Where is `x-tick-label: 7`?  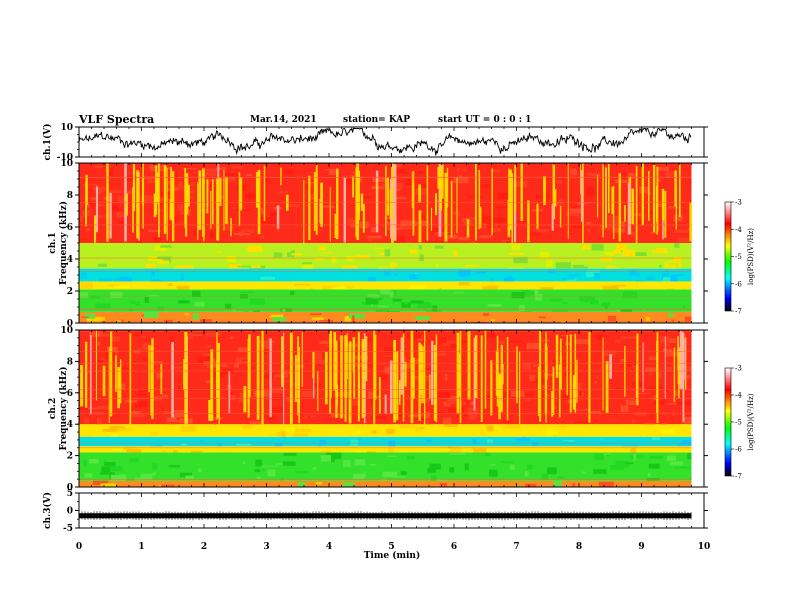
x-tick-label: 7 is located at coordinates (516, 547).